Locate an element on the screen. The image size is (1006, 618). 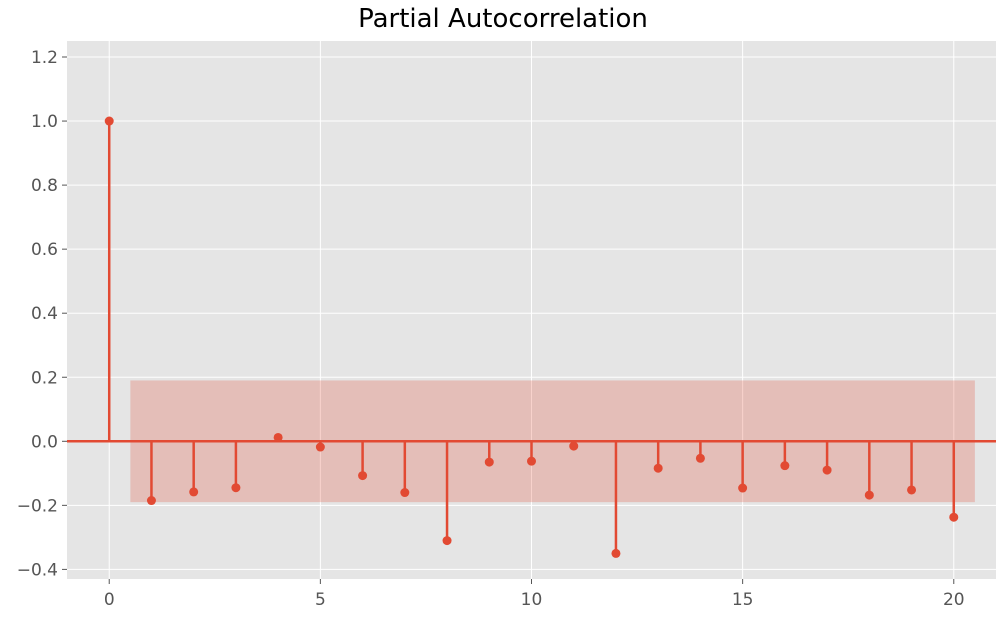
y-tick-label: 0.6 is located at coordinates (44, 250).